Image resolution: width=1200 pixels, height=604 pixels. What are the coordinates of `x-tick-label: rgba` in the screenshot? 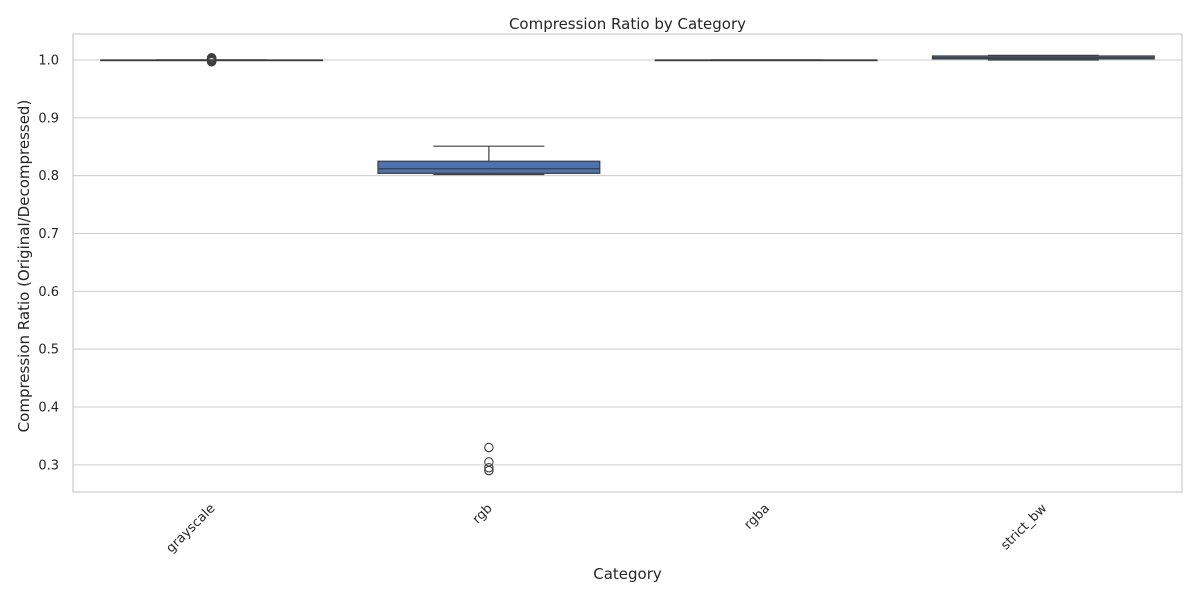 It's located at (757, 517).